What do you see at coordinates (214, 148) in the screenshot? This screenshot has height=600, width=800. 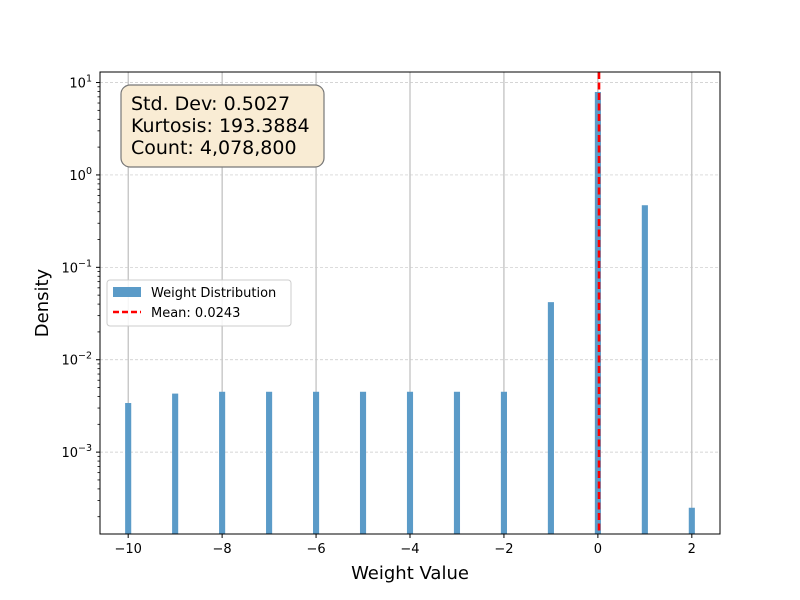 I see `stats-count: Count: 4,078,800` at bounding box center [214, 148].